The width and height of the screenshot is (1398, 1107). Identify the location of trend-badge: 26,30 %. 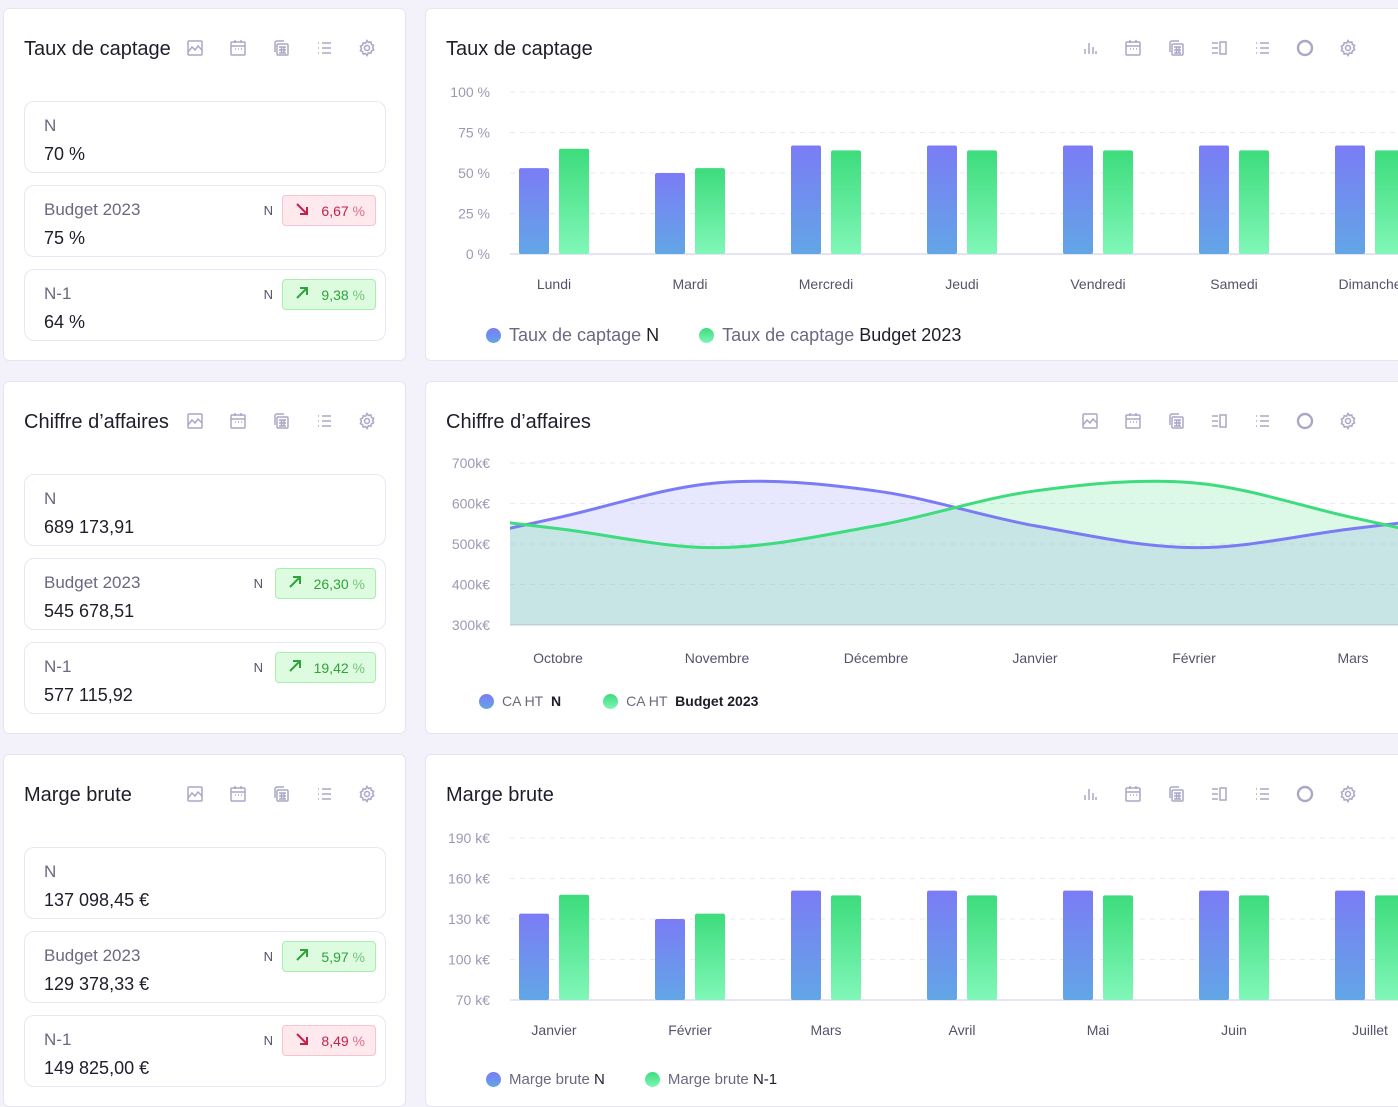
(325, 583).